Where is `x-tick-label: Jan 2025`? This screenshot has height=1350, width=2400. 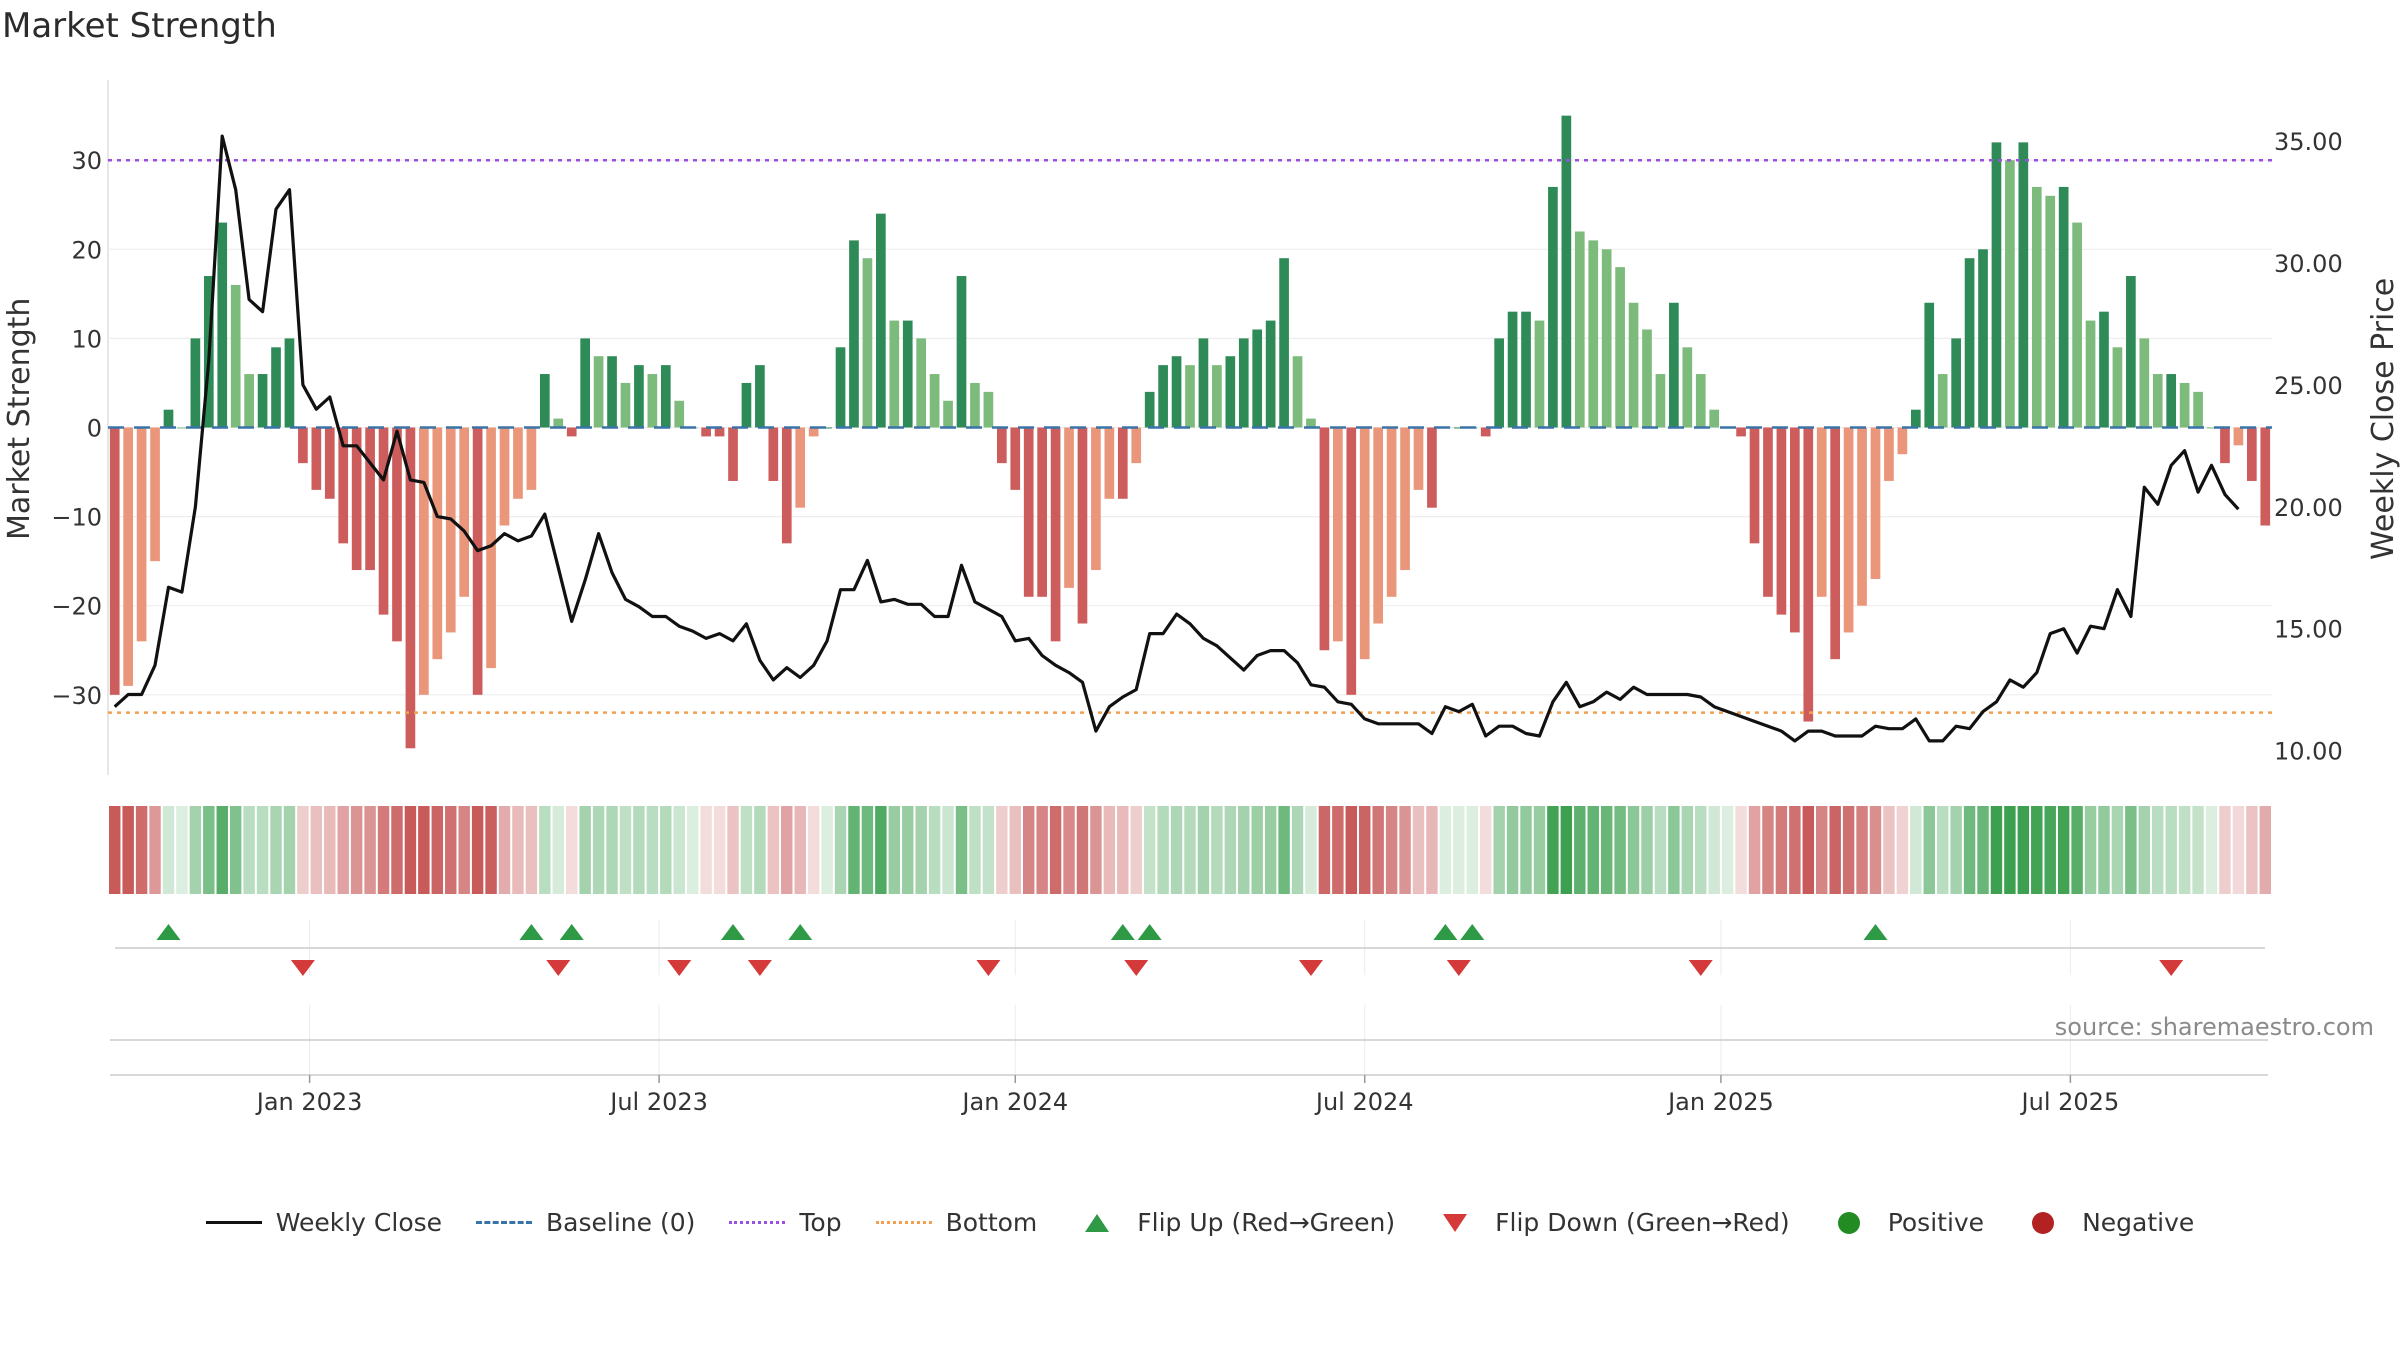 x-tick-label: Jan 2025 is located at coordinates (1720, 1102).